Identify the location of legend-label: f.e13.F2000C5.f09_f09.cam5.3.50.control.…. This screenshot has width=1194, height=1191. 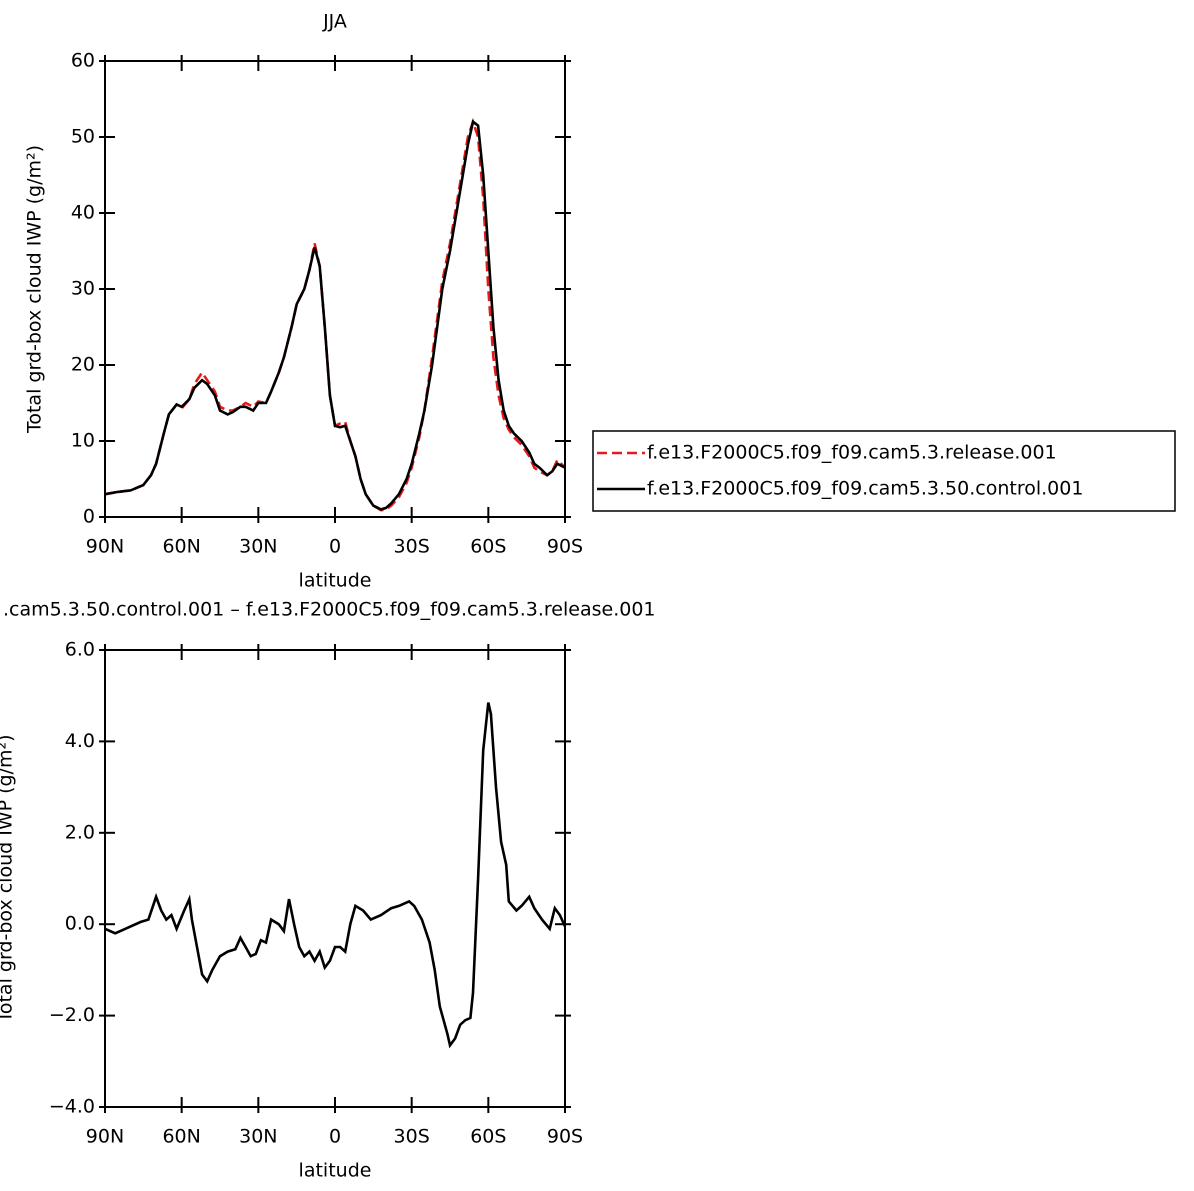
(865, 489).